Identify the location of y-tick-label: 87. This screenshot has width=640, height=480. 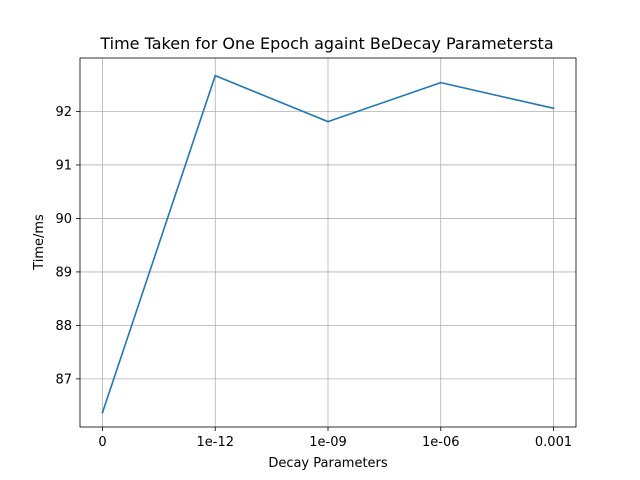
(63, 379).